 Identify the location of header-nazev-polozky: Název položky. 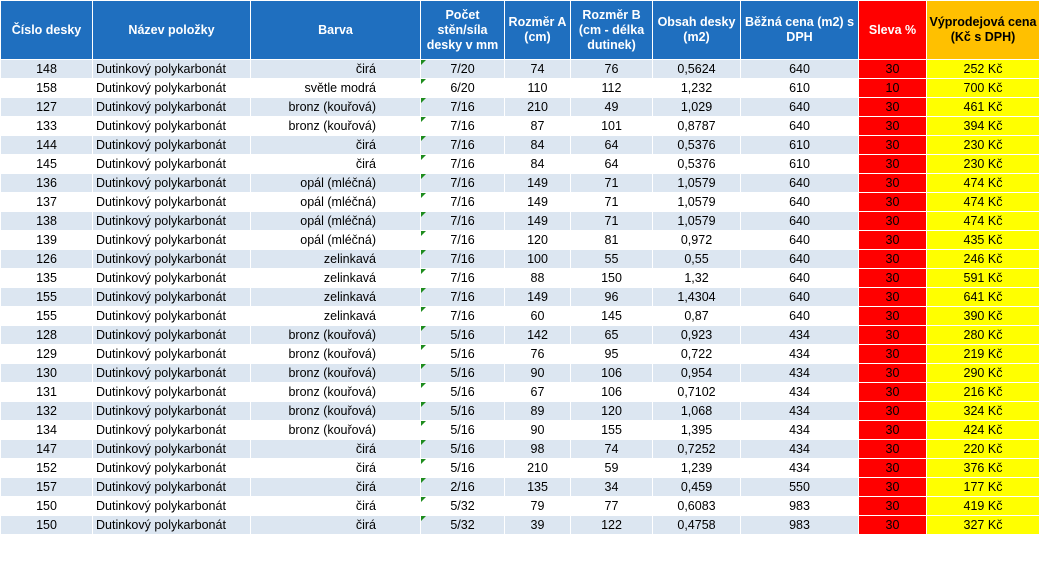
(171, 30).